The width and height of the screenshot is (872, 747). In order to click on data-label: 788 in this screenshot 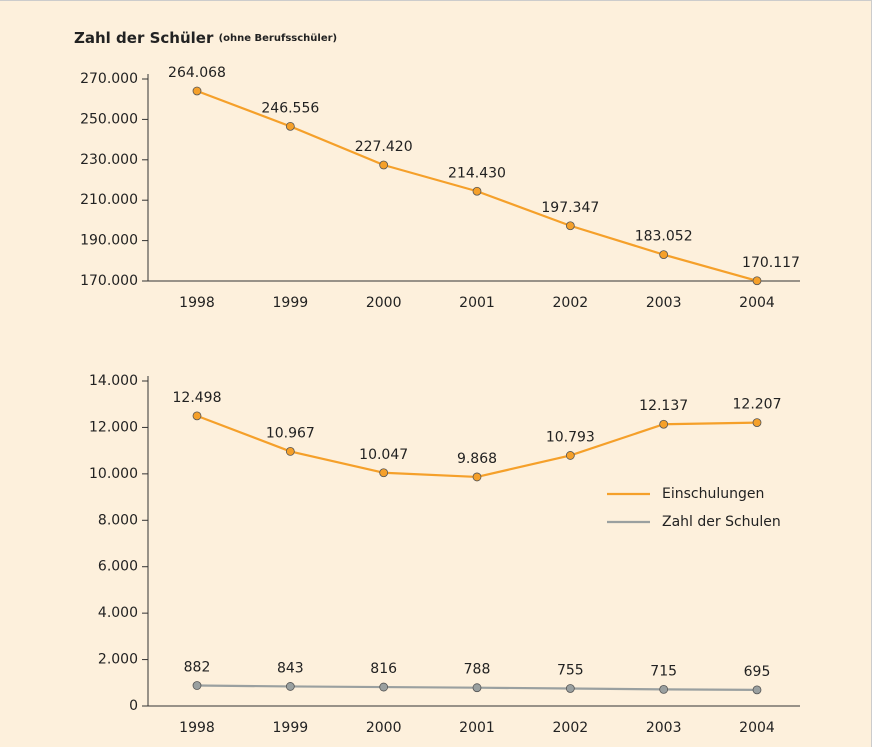, I will do `click(477, 670)`.